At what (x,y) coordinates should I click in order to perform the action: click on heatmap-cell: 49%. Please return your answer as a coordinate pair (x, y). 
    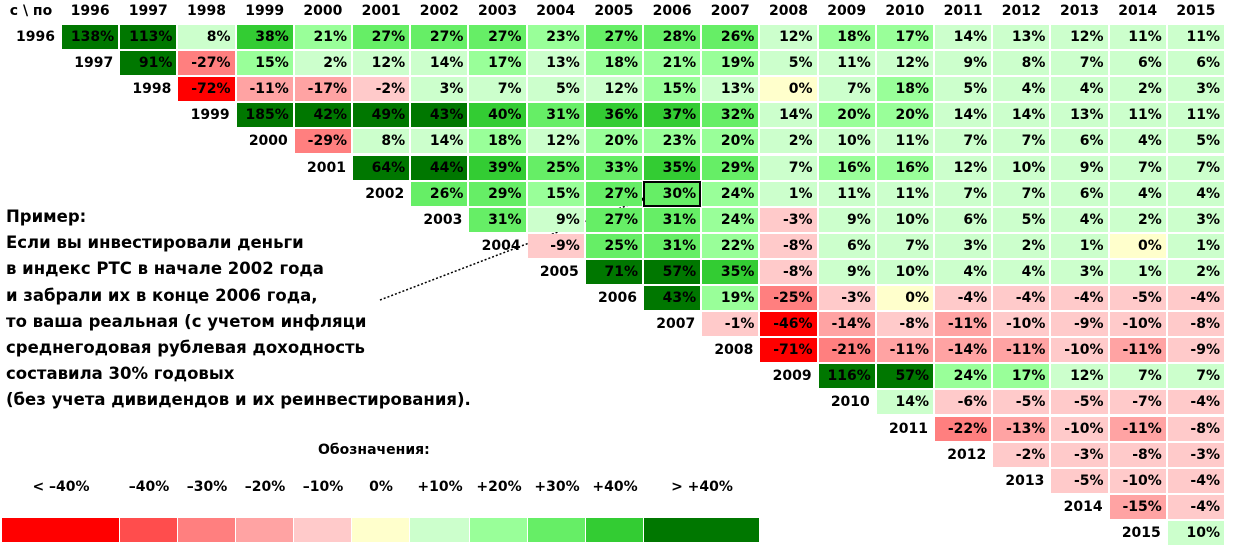
    Looking at the image, I should click on (381, 115).